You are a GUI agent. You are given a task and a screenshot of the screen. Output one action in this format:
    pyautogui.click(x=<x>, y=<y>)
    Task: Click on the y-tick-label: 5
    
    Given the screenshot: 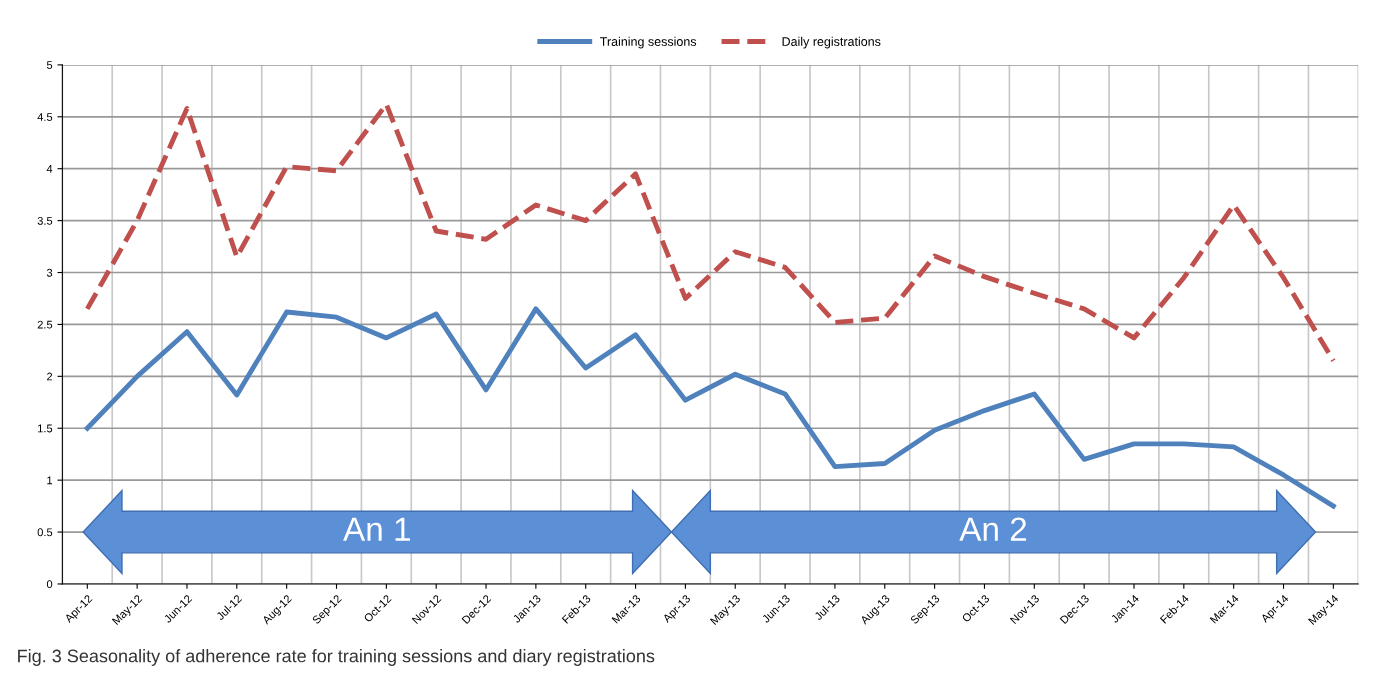 What is the action you would take?
    pyautogui.click(x=49, y=65)
    